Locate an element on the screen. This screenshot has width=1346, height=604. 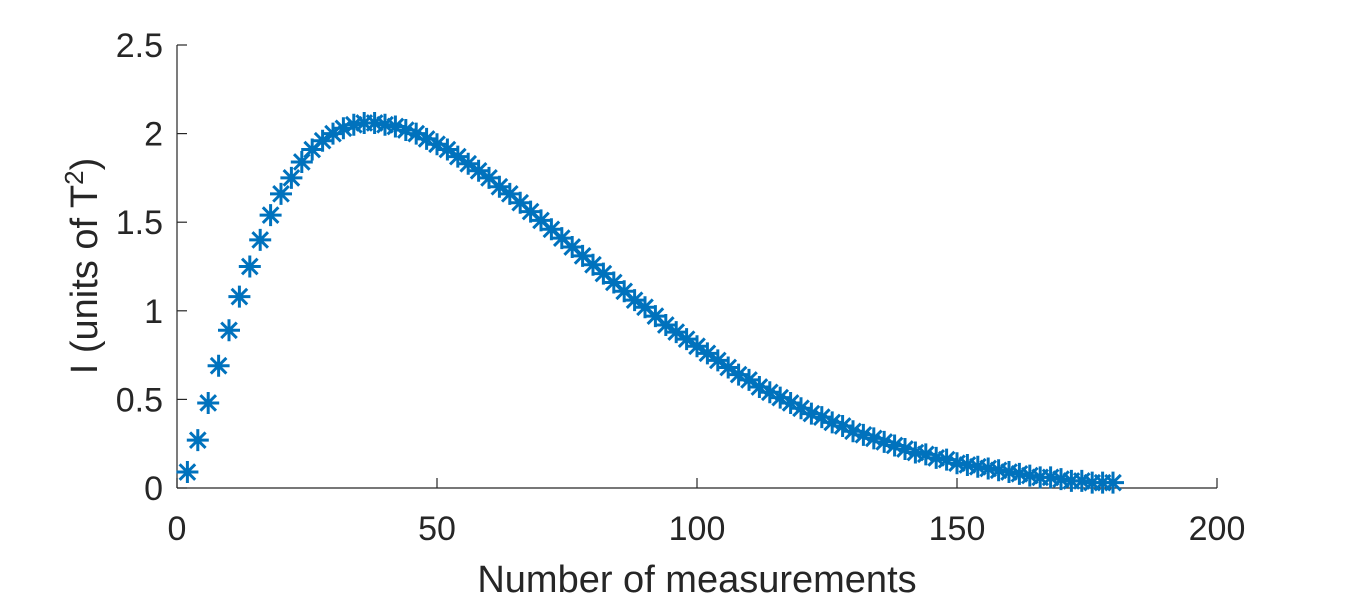
y-axis-title: I (units of T2) is located at coordinates (82, 266).